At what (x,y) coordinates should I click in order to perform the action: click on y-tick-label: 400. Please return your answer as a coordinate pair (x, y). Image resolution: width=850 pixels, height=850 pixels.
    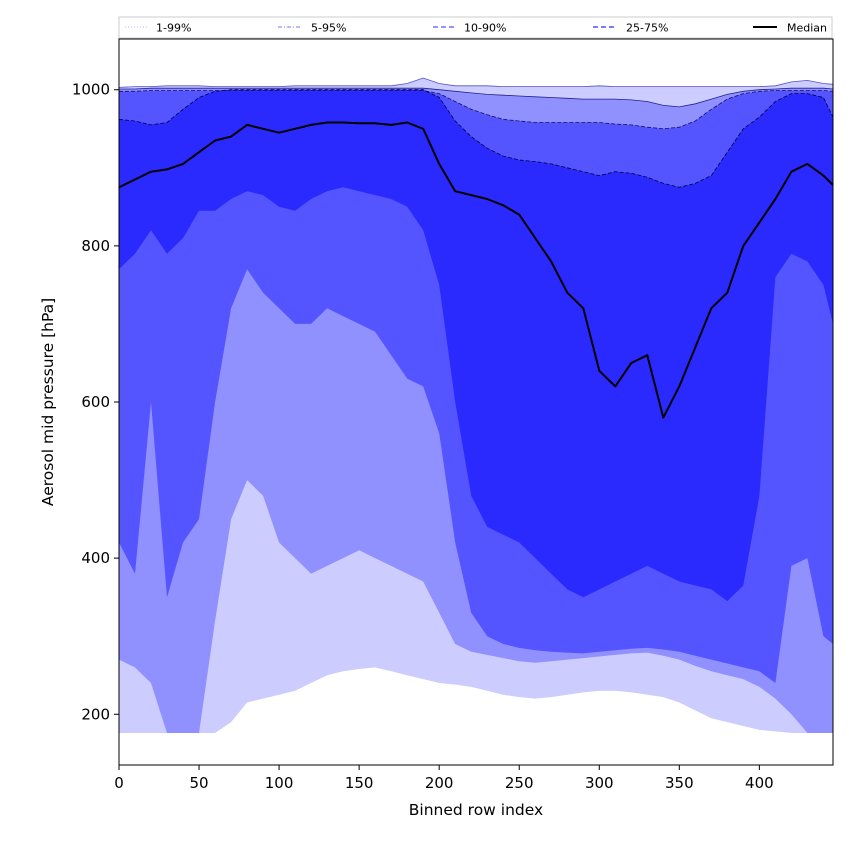
    Looking at the image, I should click on (95, 558).